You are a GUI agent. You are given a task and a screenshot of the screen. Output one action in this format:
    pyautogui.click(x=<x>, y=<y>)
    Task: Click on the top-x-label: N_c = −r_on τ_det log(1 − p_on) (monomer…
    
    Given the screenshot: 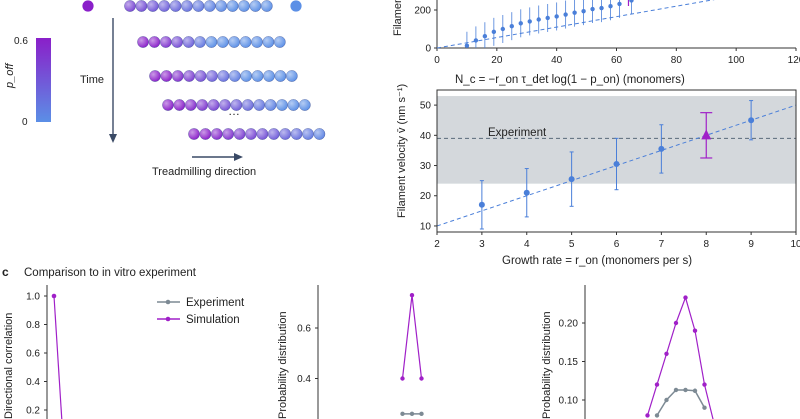 What is the action you would take?
    pyautogui.click(x=570, y=80)
    